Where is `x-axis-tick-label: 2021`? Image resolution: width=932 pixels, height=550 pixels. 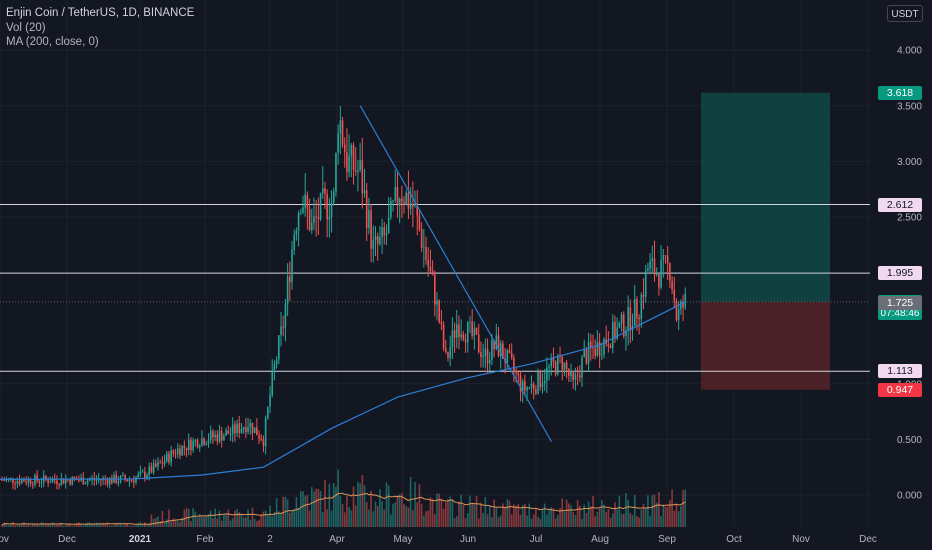
x-axis-tick-label: 2021 is located at coordinates (140, 539).